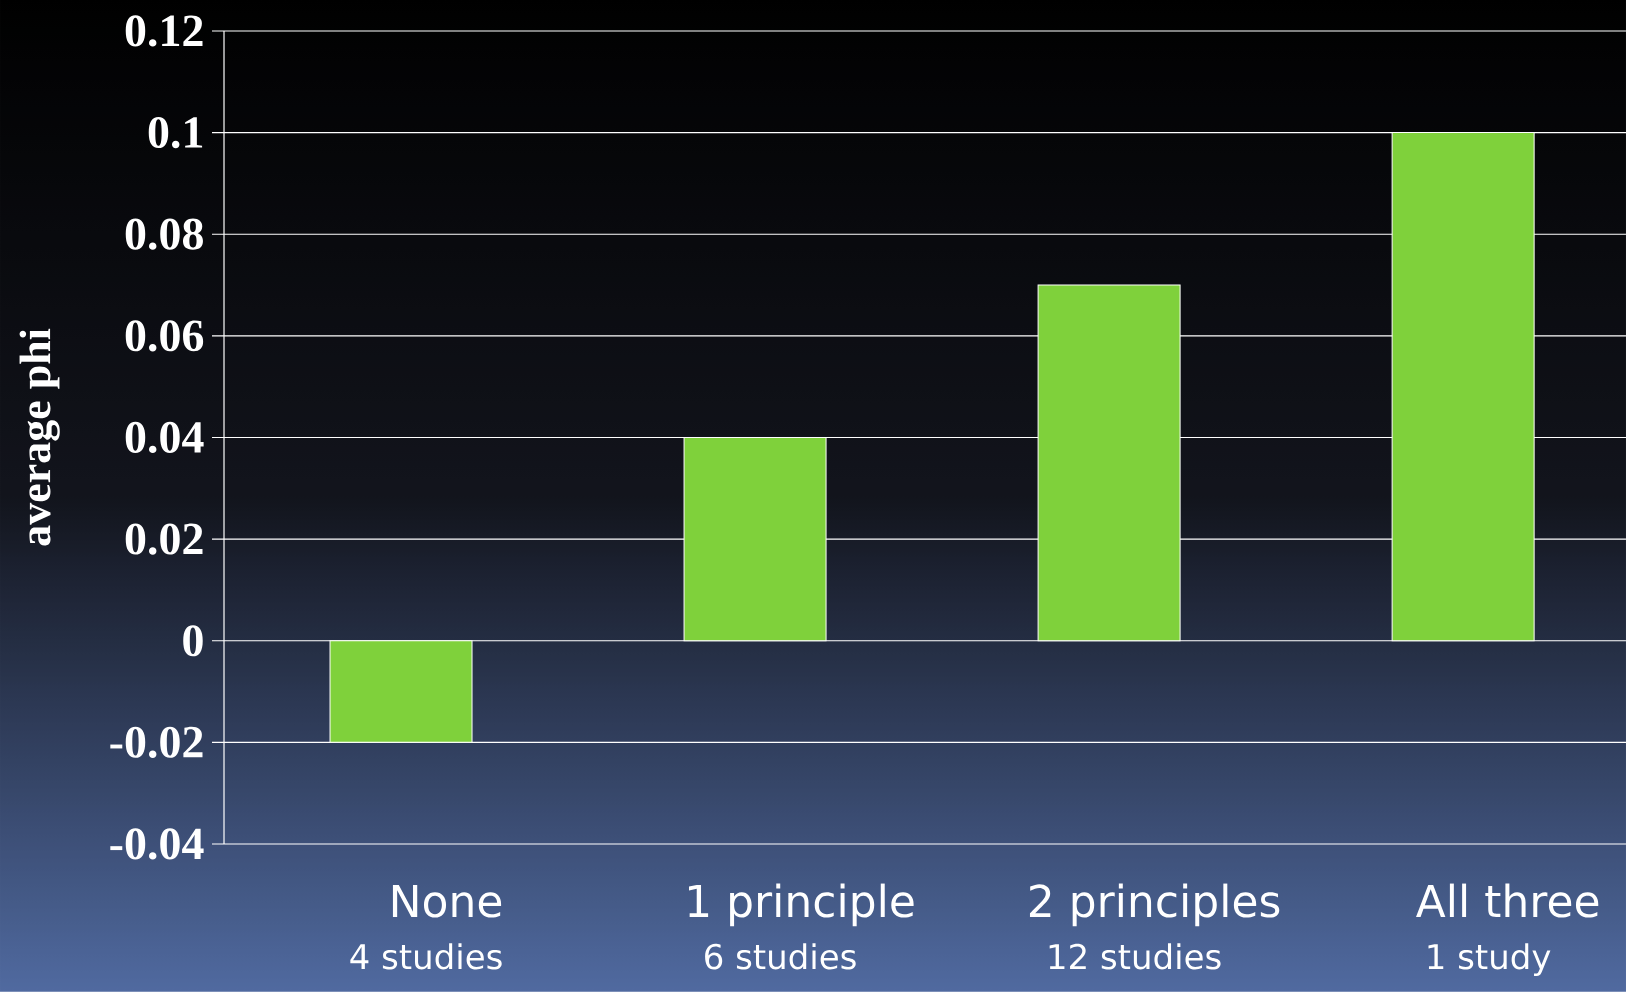  I want to click on y-tick-label: 0.06, so click(164, 336).